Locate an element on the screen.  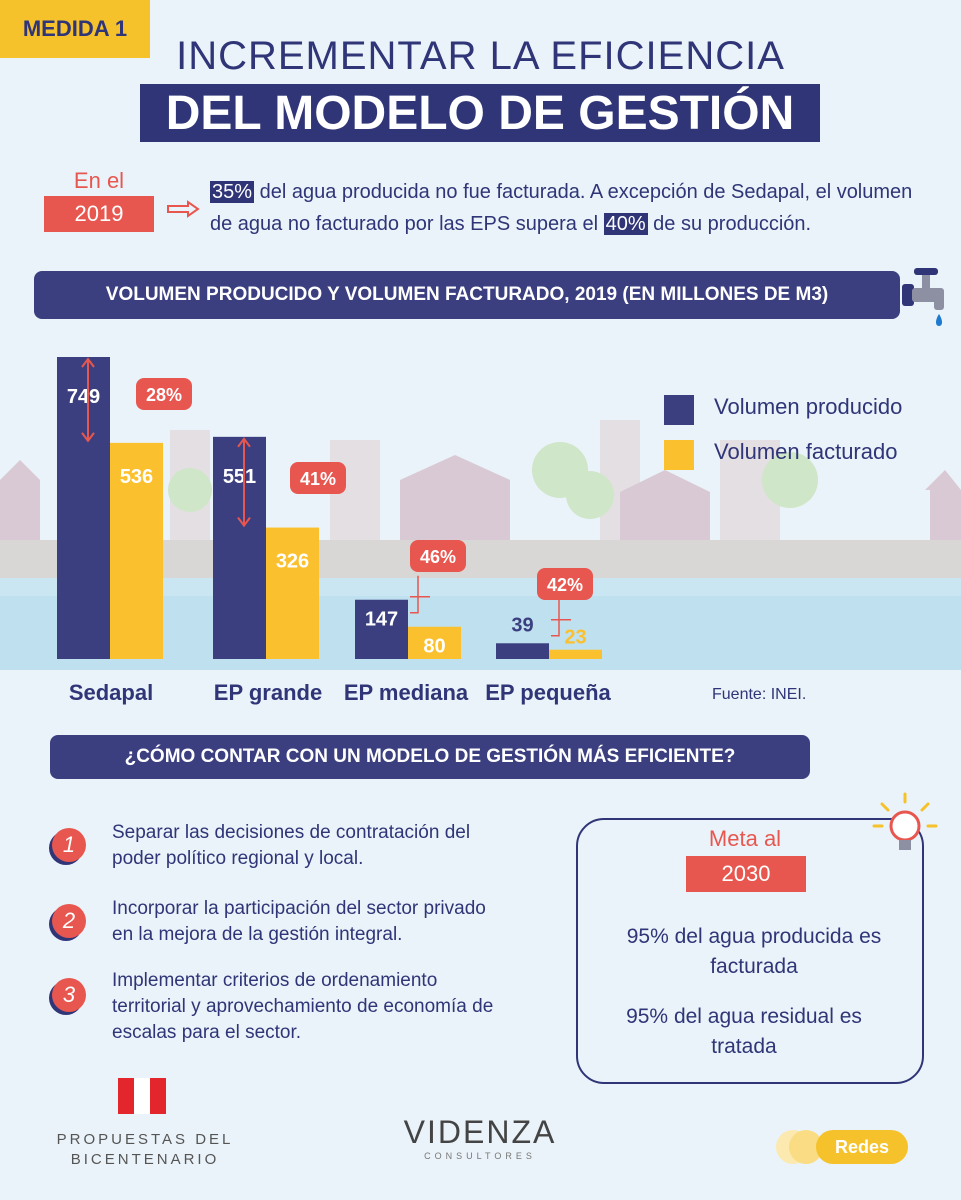
source-note: Fuente: INEI. is located at coordinates (759, 694).